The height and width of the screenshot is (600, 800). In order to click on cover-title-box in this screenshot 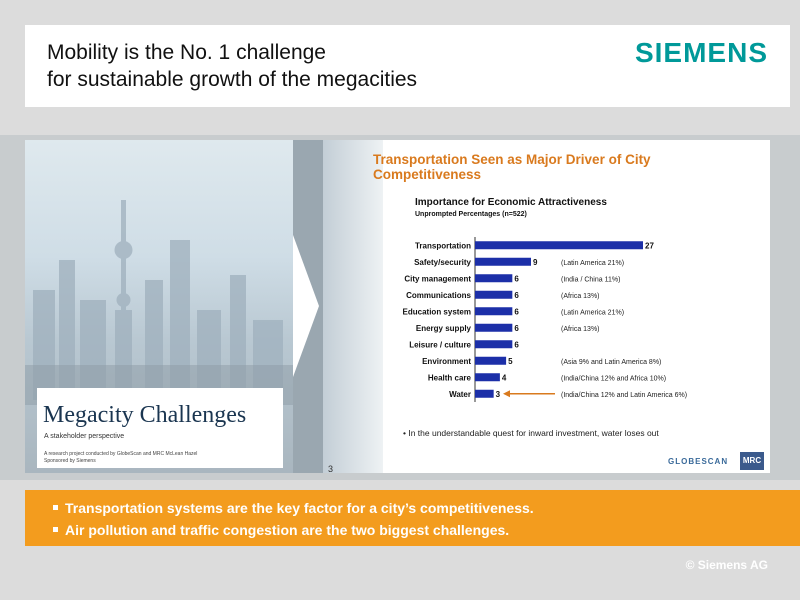, I will do `click(160, 428)`.